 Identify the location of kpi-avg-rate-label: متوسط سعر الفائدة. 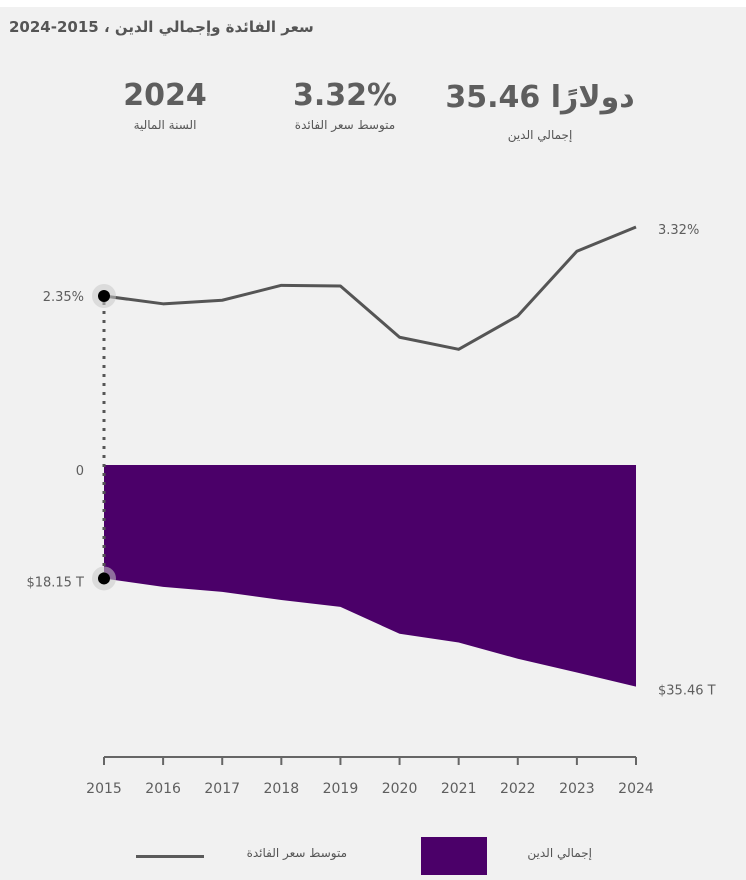
(345, 125).